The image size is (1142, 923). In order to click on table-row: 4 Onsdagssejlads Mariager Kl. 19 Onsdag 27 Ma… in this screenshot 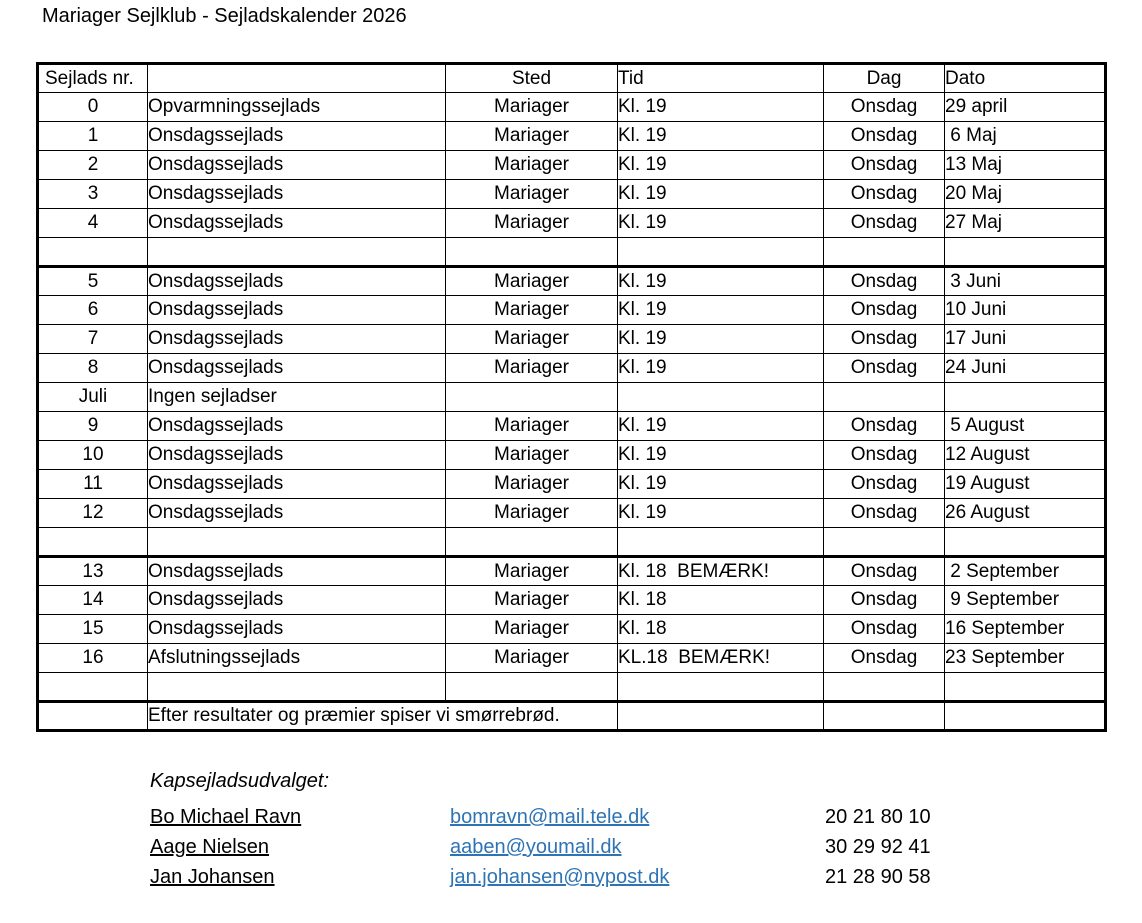, I will do `click(571, 223)`.